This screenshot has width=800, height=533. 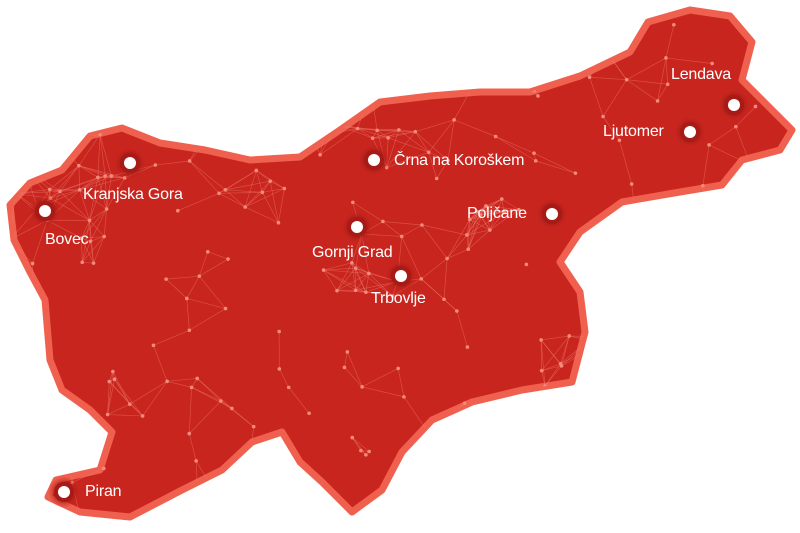 I want to click on city-label-bovec: Bovec, so click(x=67, y=239).